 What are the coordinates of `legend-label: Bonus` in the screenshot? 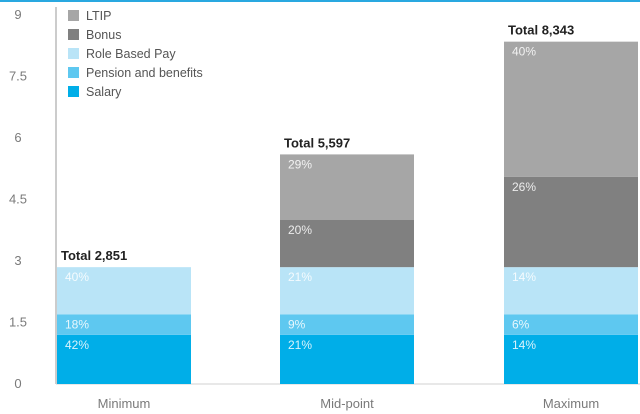 It's located at (104, 34).